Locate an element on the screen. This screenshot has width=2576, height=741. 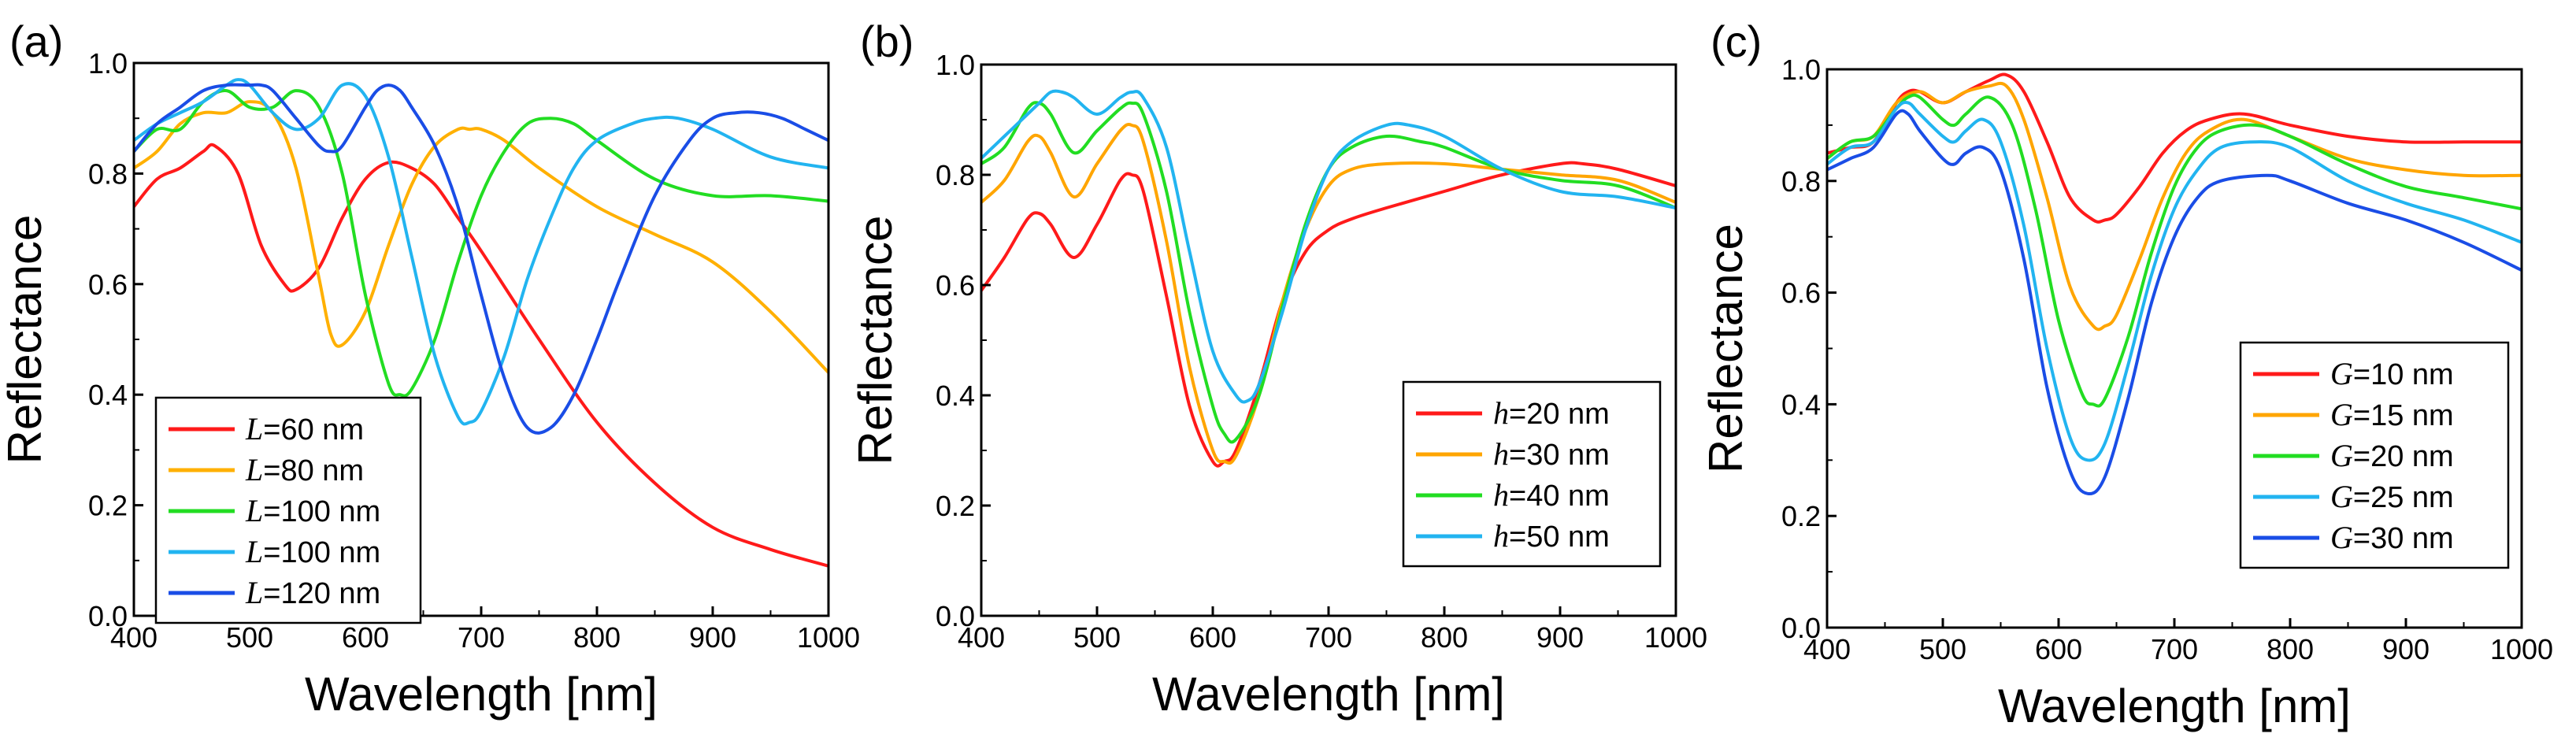
legend-label: G=20 nm is located at coordinates (2392, 455).